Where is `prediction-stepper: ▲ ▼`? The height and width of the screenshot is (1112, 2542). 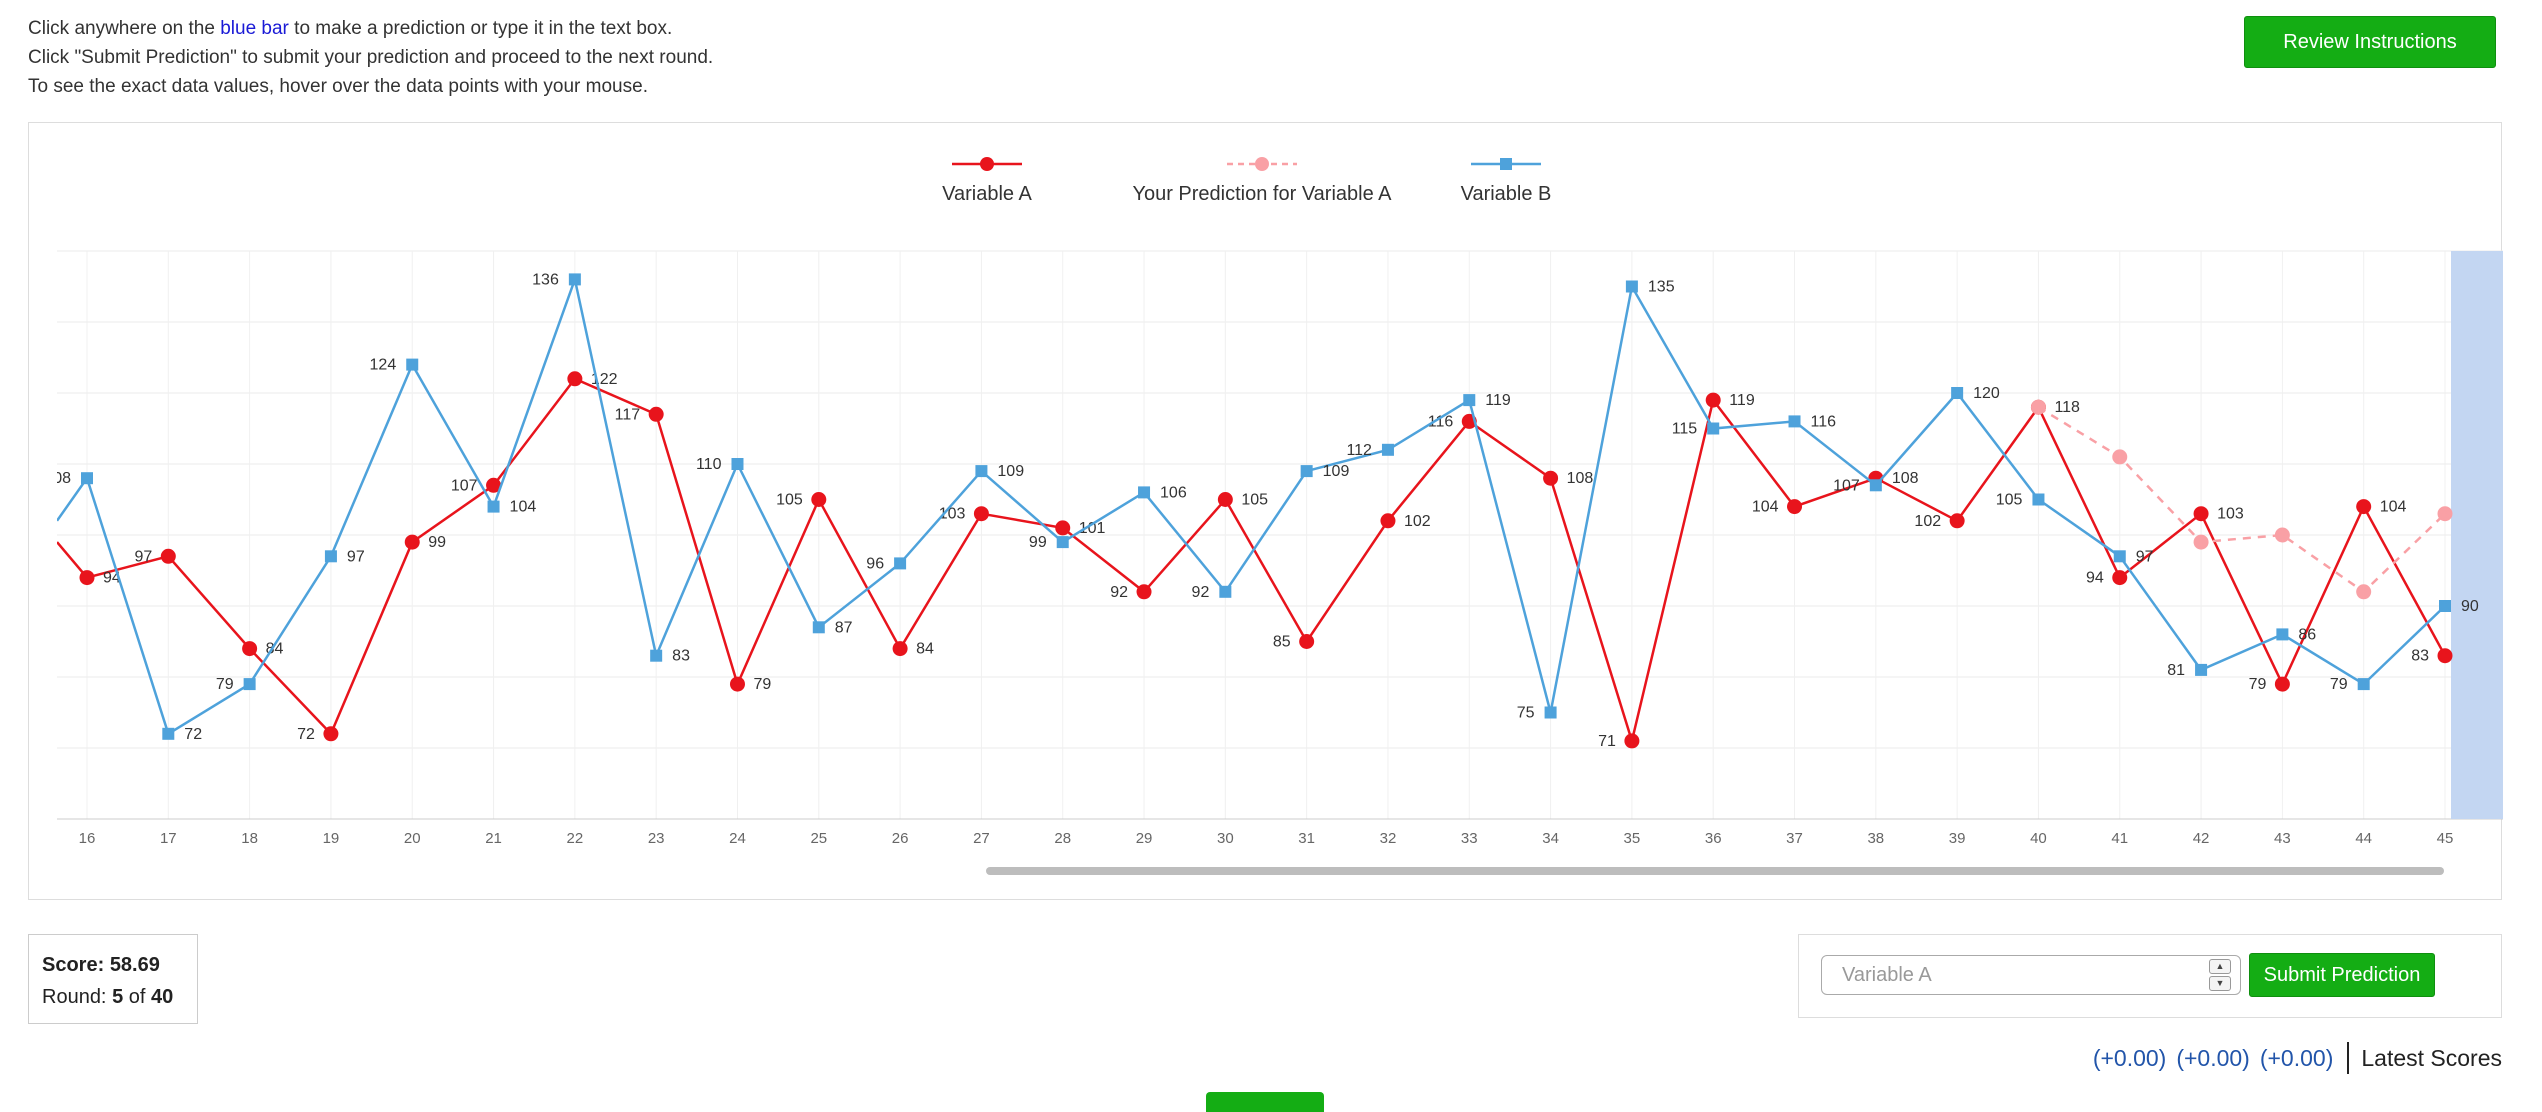 prediction-stepper: ▲ ▼ is located at coordinates (2220, 975).